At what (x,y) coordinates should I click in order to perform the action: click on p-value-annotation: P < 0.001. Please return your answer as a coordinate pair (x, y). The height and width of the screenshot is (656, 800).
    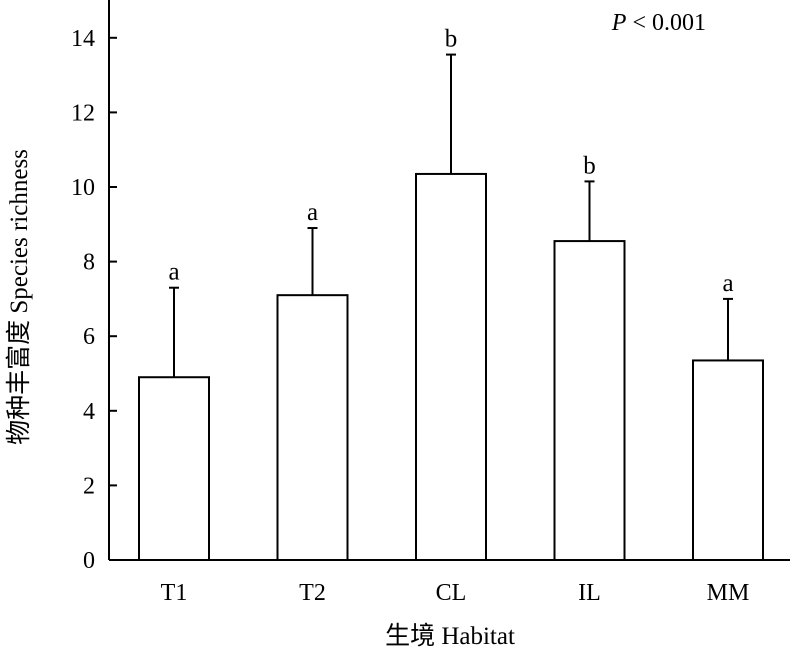
    Looking at the image, I should click on (658, 23).